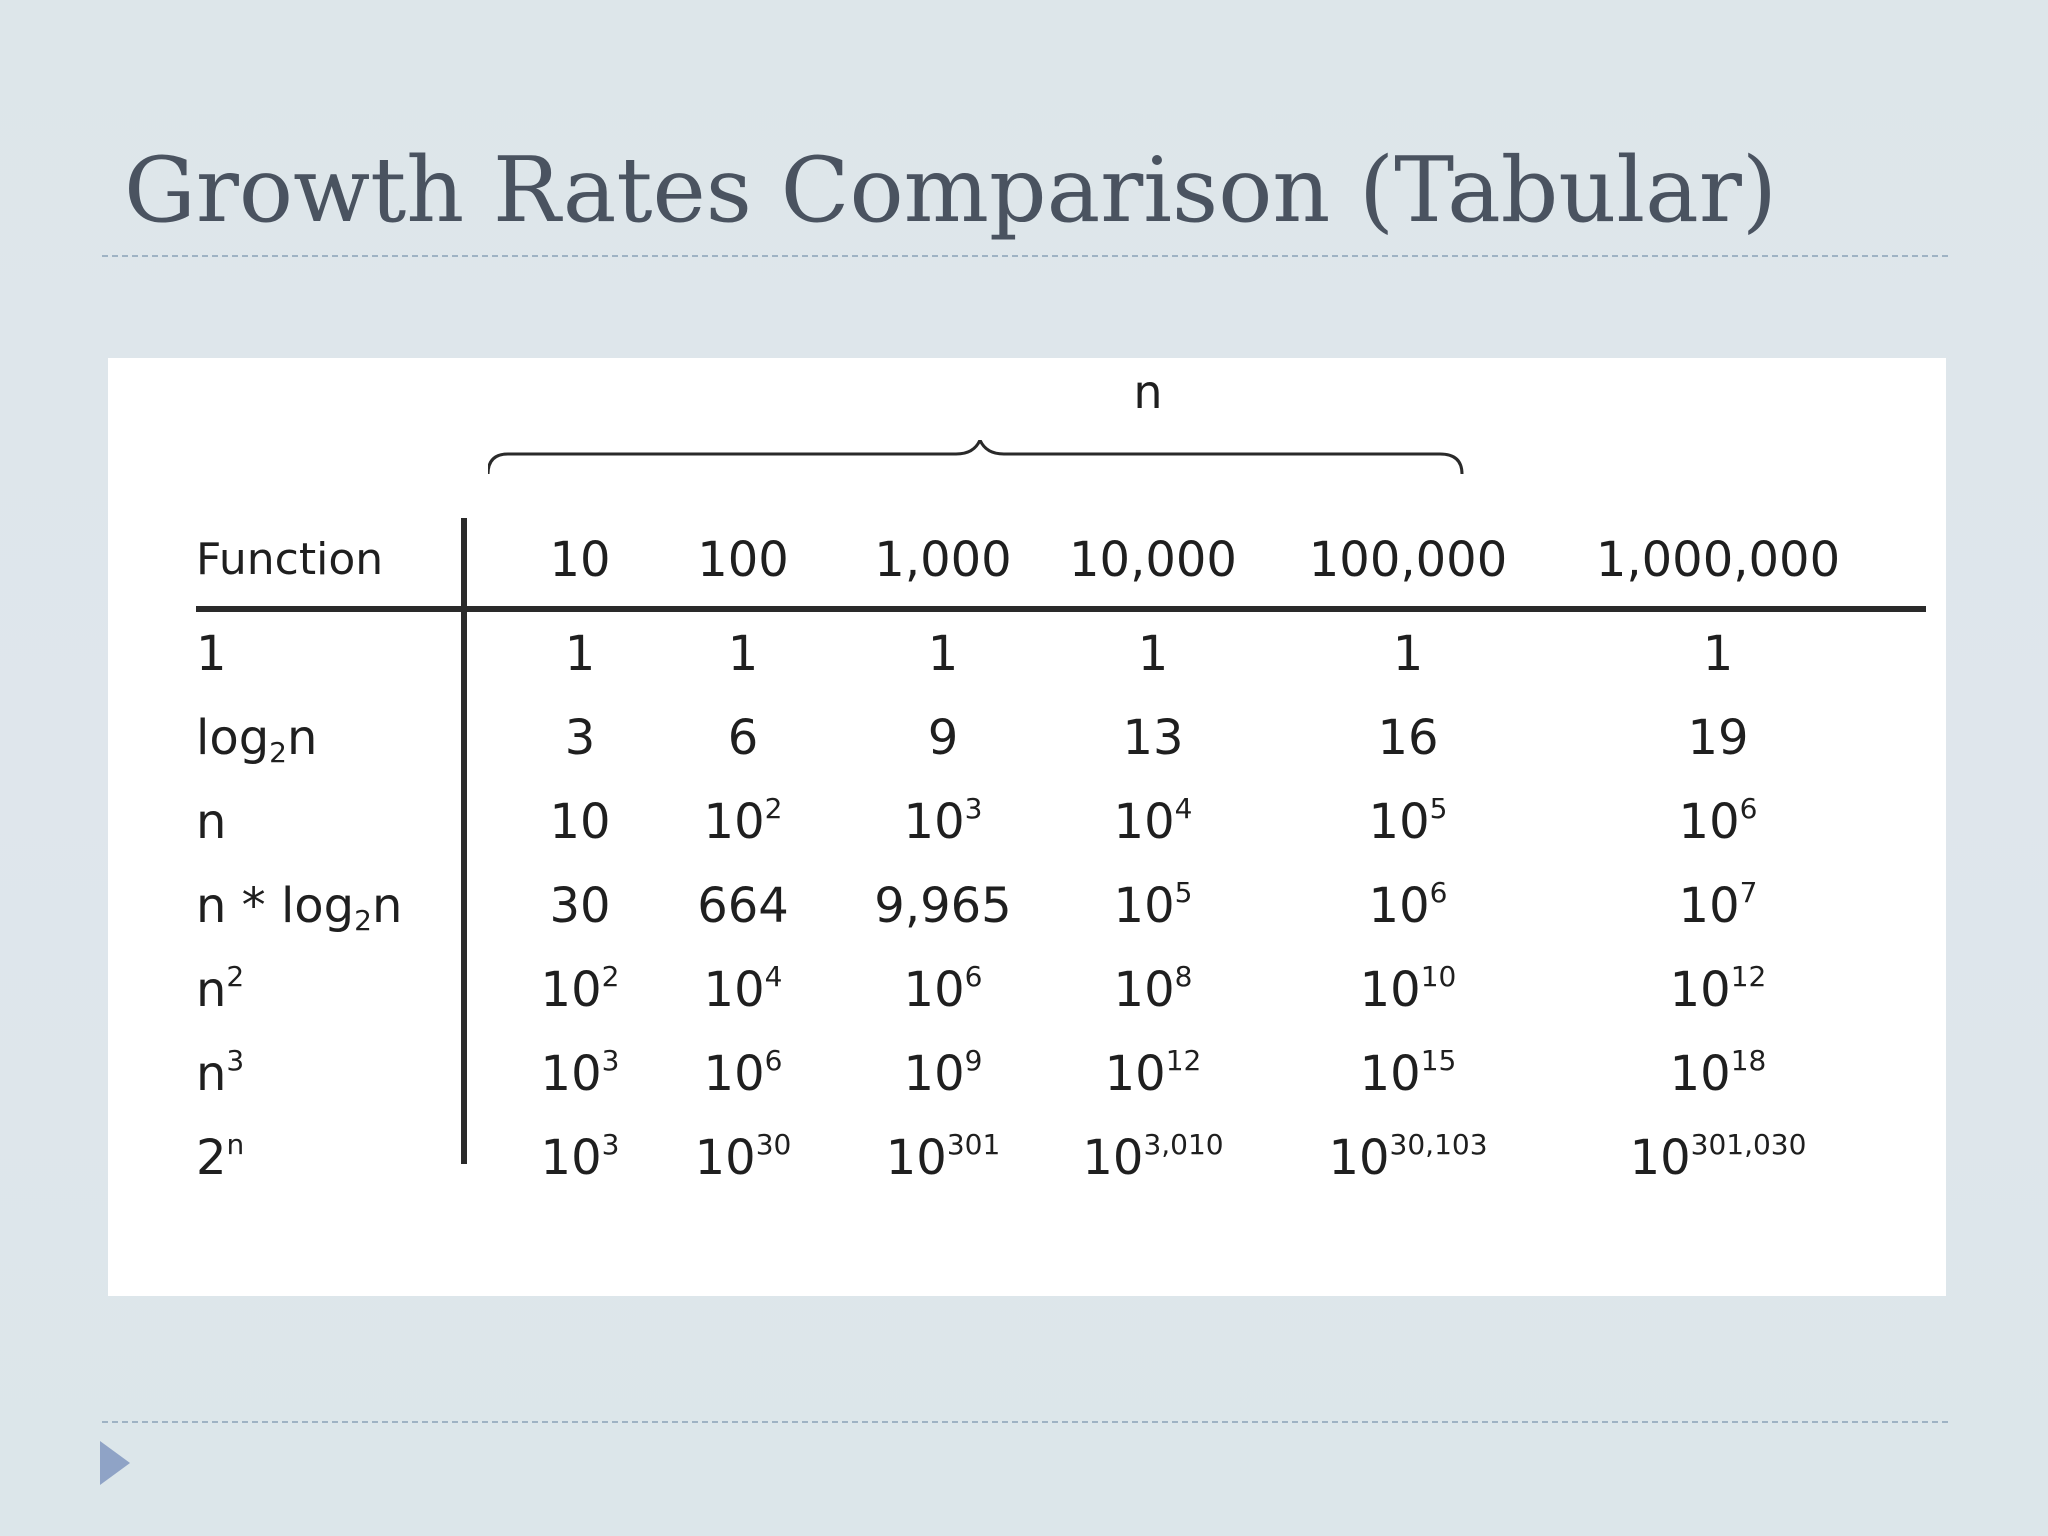 The height and width of the screenshot is (1536, 2048). I want to click on superscript: 7, so click(1748, 892).